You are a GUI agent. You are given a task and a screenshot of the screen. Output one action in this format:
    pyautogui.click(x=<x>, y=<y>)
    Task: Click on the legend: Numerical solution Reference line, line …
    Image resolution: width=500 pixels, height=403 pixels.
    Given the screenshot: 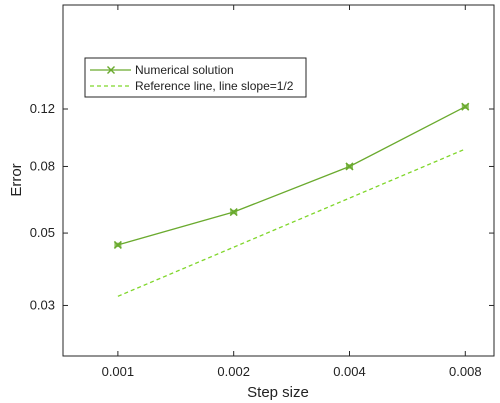 What is the action you would take?
    pyautogui.click(x=195, y=77)
    